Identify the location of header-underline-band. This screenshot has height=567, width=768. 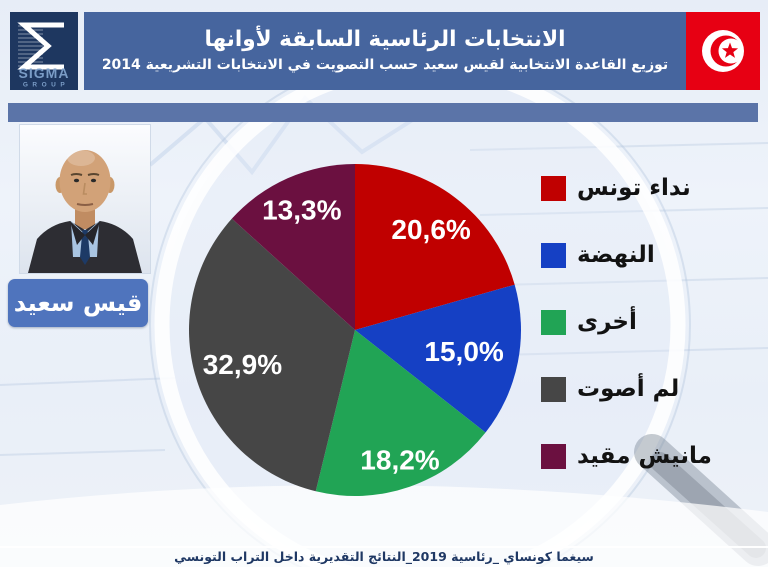
(383, 112).